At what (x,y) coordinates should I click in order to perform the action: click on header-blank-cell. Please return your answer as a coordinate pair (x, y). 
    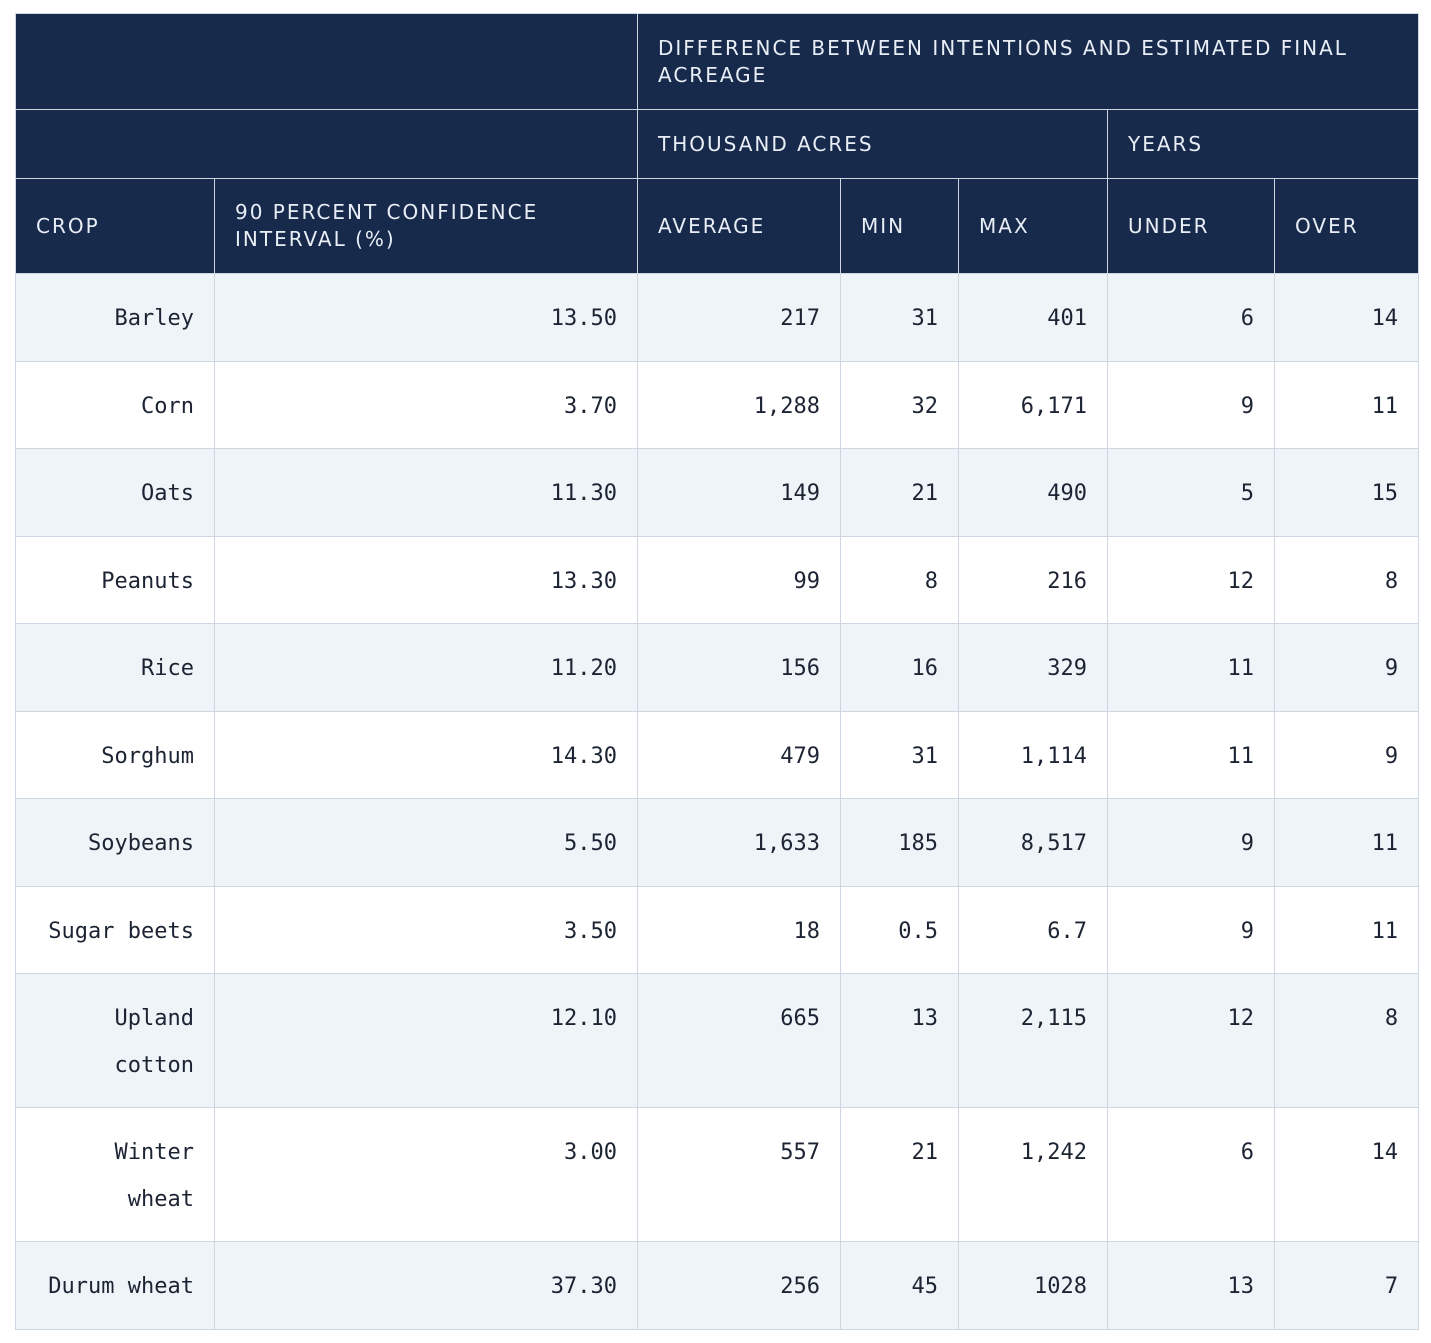
    Looking at the image, I should click on (326, 61).